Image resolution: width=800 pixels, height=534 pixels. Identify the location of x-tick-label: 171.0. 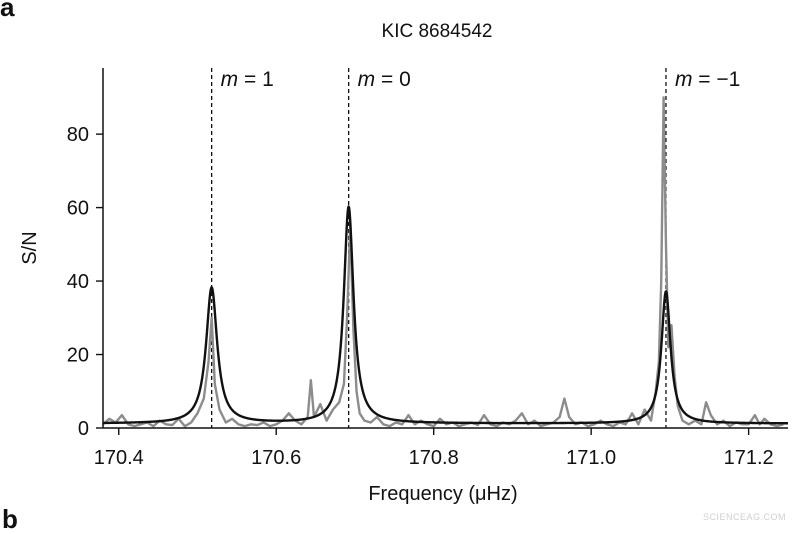
(591, 458).